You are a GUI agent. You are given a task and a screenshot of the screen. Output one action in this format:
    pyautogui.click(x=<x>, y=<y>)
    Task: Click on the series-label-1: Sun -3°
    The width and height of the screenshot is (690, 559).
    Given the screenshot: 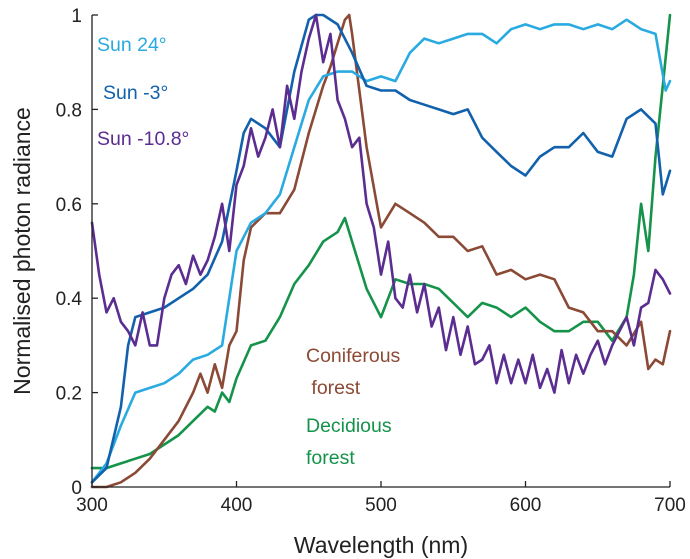 What is the action you would take?
    pyautogui.click(x=135, y=93)
    